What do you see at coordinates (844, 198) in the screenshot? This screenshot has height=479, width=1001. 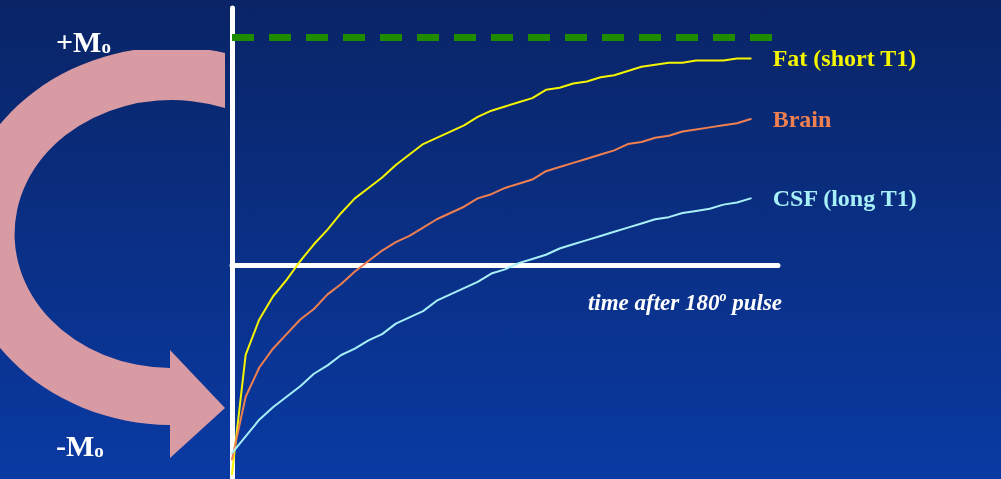 I see `series-label: CSF (long T1)` at bounding box center [844, 198].